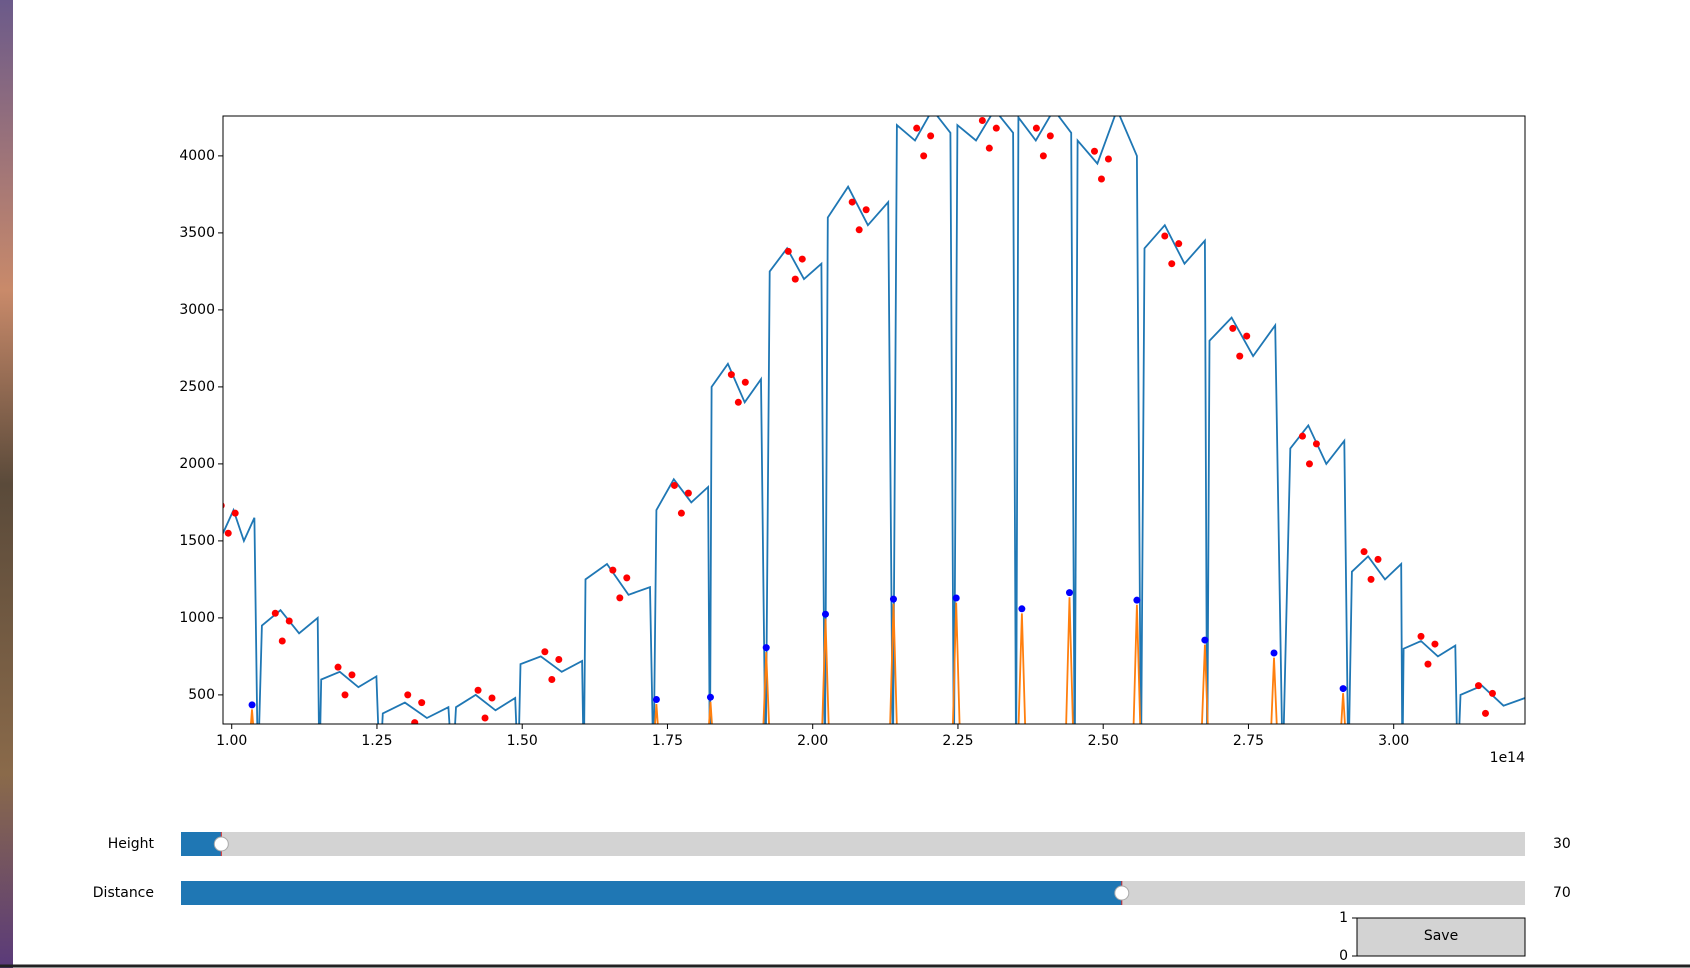 The height and width of the screenshot is (968, 1690). What do you see at coordinates (1343, 956) in the screenshot?
I see `button-axes-tick-label: 0` at bounding box center [1343, 956].